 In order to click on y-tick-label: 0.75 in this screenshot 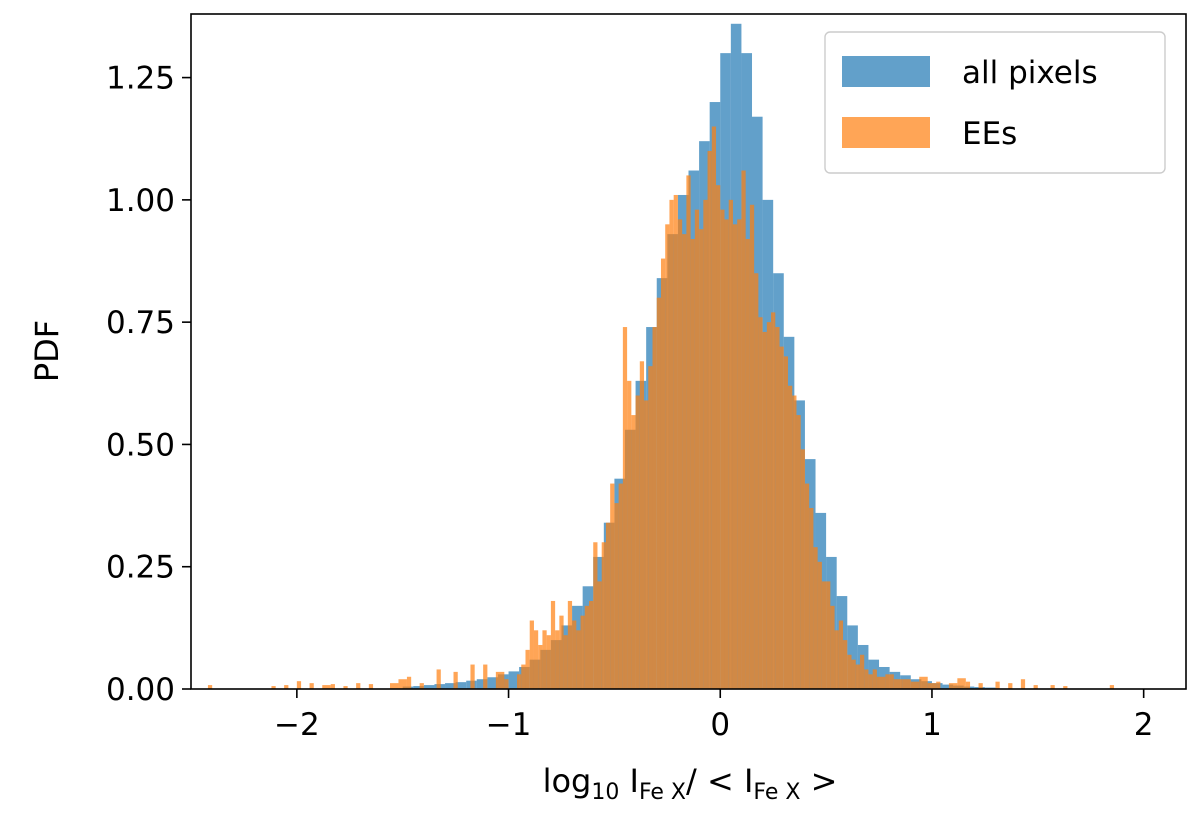, I will do `click(140, 323)`.